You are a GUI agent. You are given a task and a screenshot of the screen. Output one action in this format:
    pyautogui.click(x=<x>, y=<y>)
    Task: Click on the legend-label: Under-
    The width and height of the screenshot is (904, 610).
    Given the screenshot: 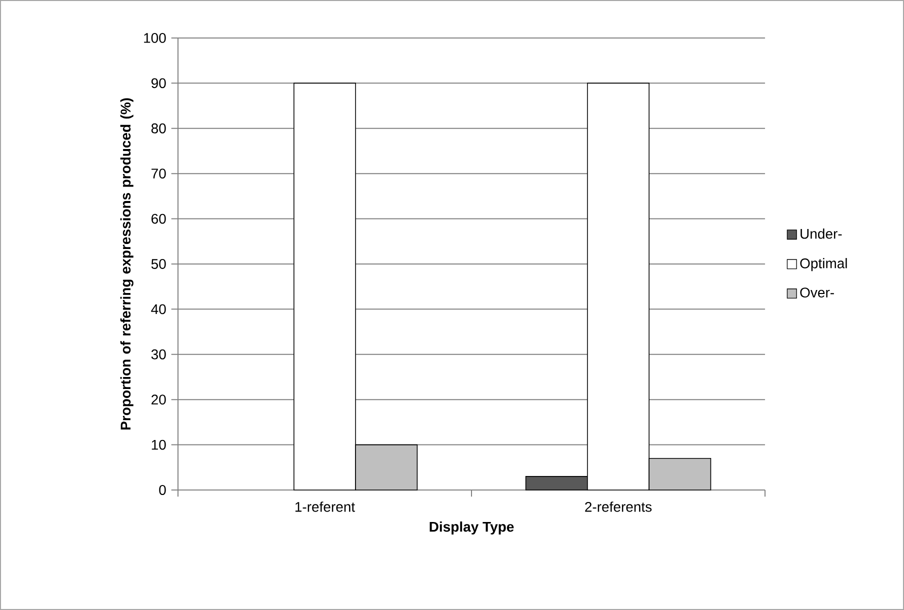 What is the action you would take?
    pyautogui.click(x=821, y=233)
    